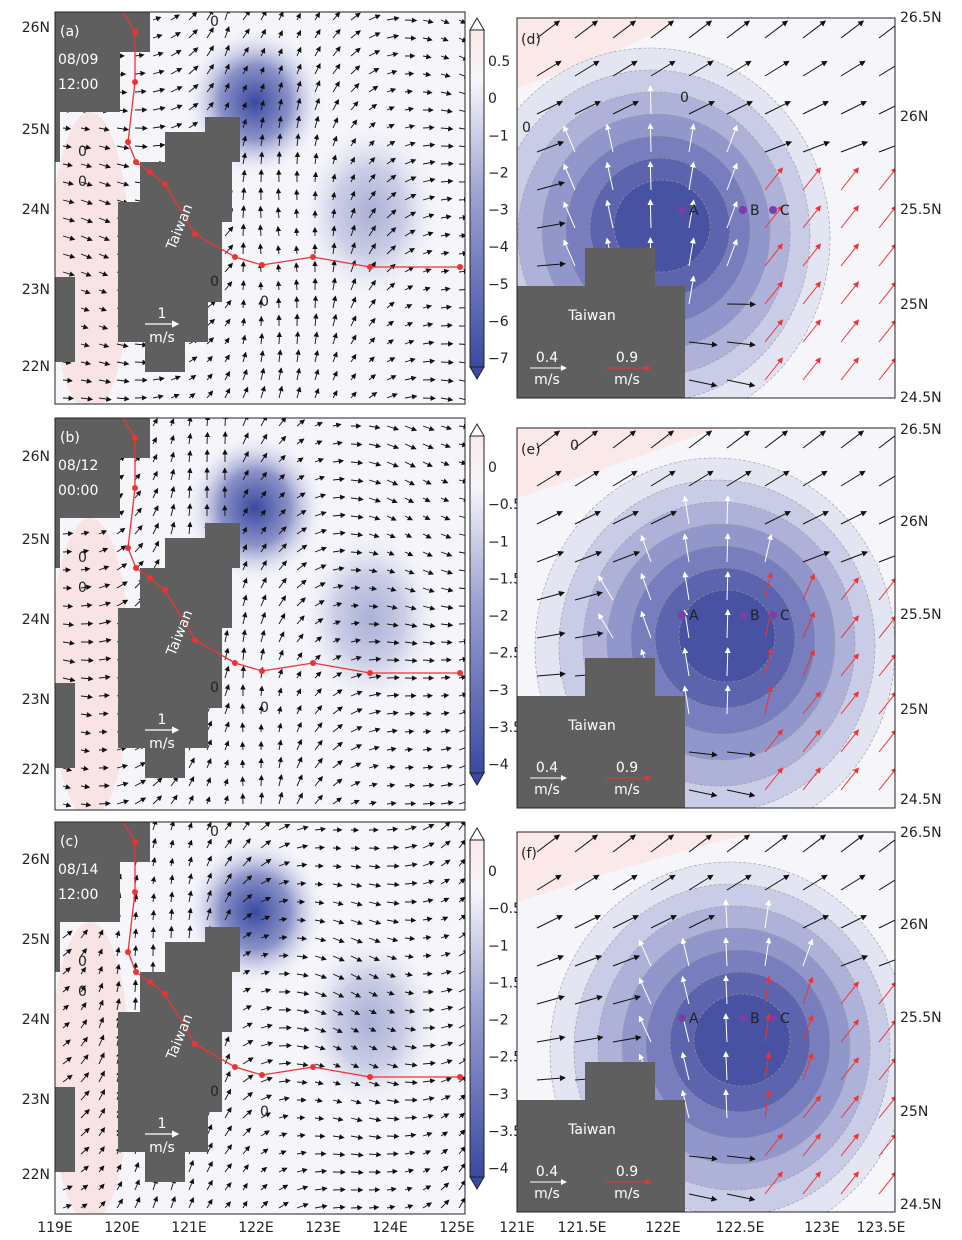  Describe the element at coordinates (755, 616) in the screenshot. I see `site-label: B` at that location.